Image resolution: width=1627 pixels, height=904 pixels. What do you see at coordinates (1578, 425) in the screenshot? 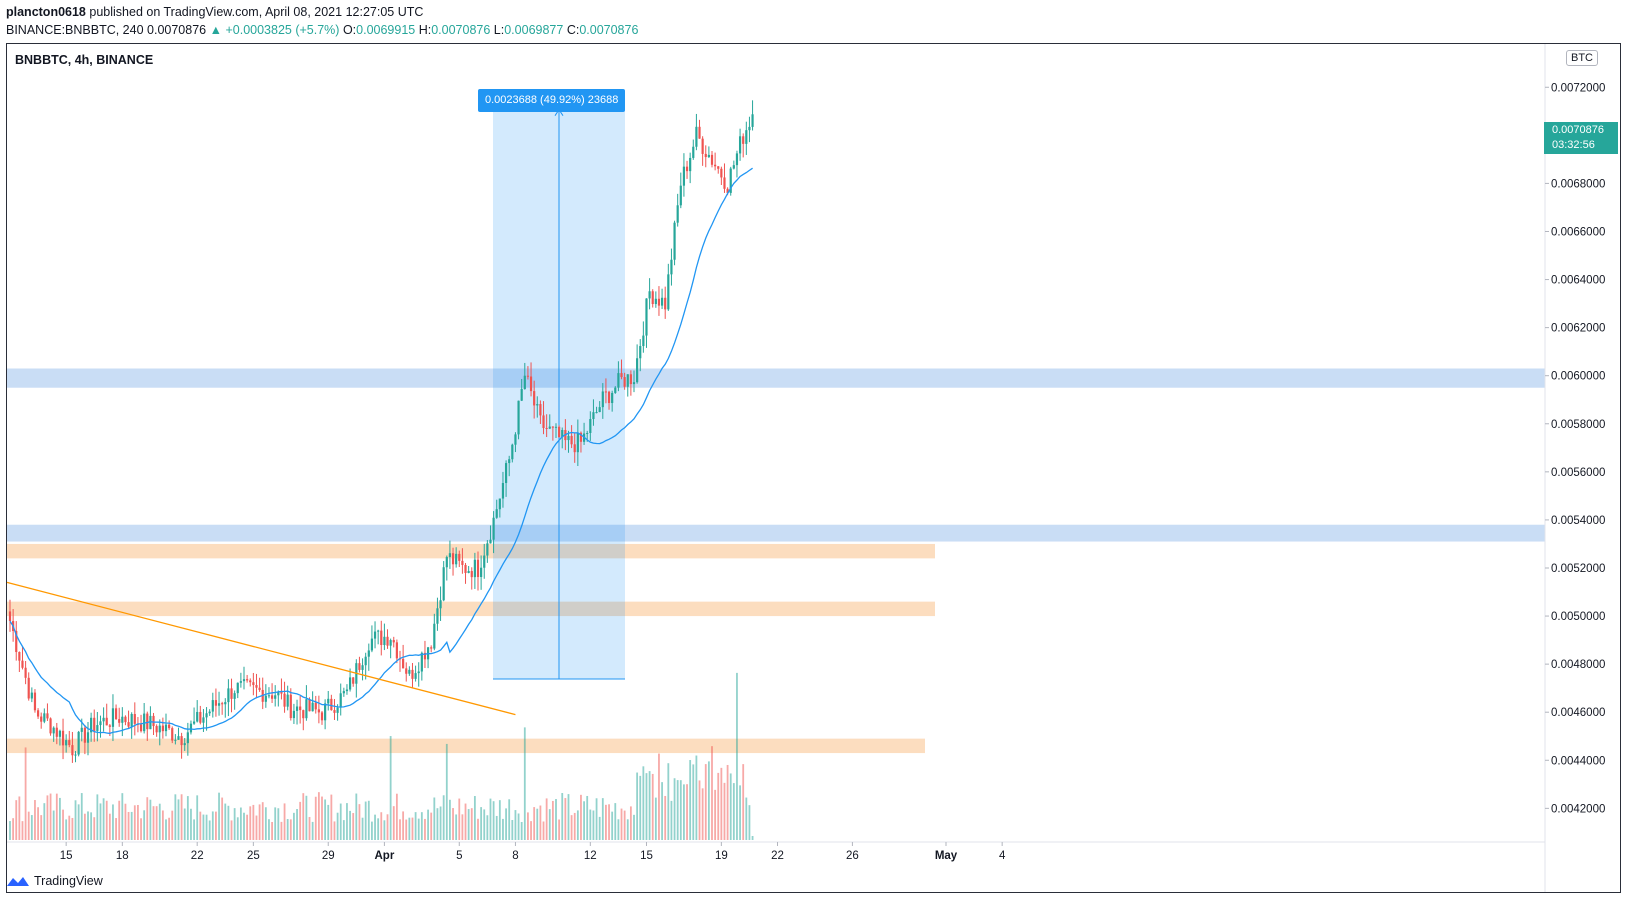
I see `price-tick-label: 0.0058000` at bounding box center [1578, 425].